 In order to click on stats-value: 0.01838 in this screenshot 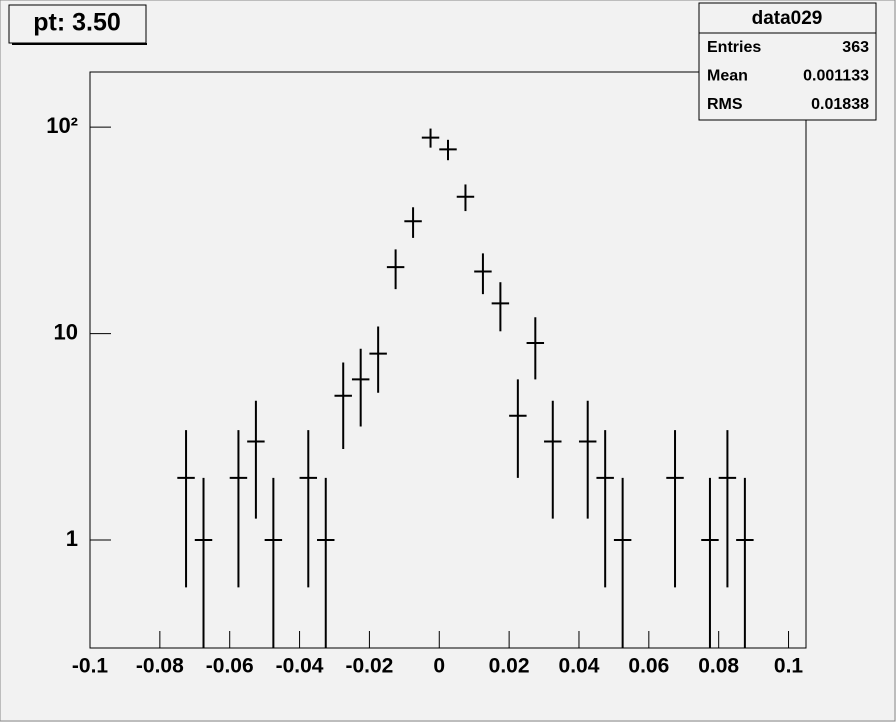, I will do `click(840, 104)`.